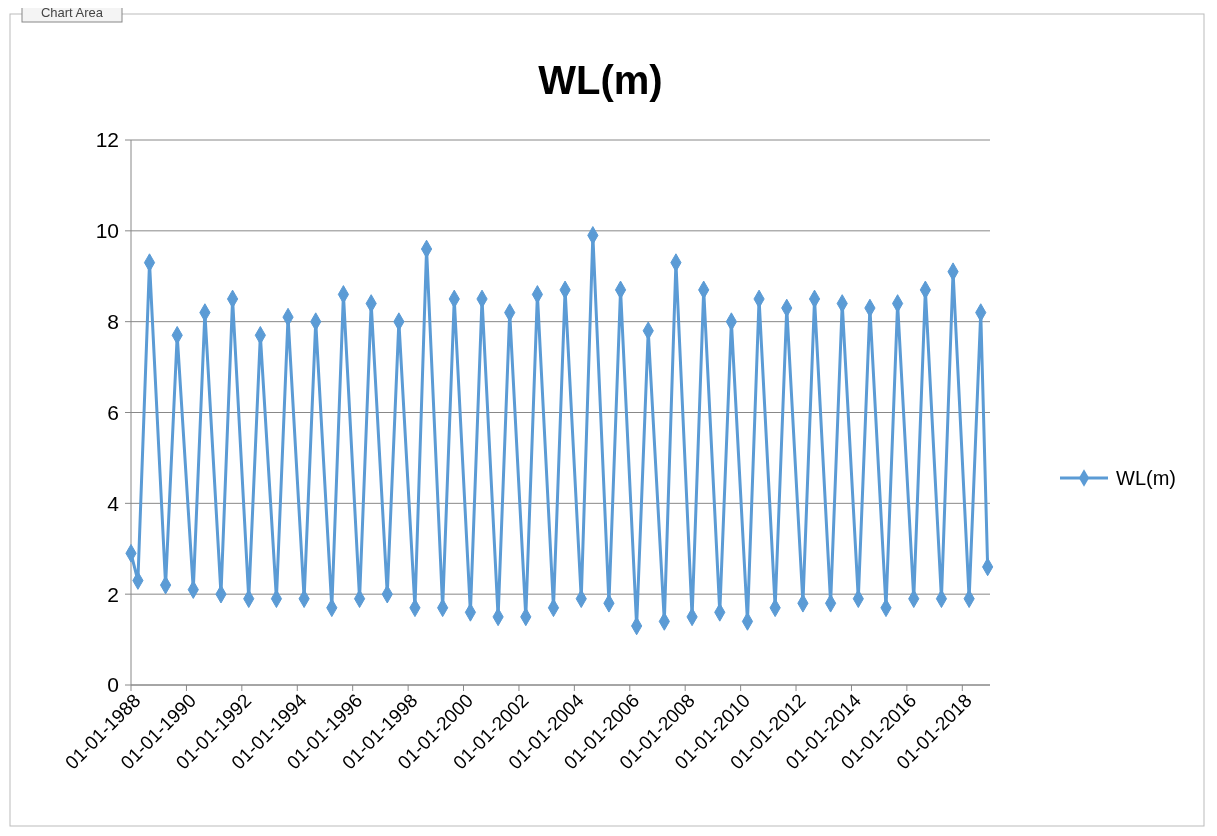  I want to click on y-tick-label: 12, so click(107, 140).